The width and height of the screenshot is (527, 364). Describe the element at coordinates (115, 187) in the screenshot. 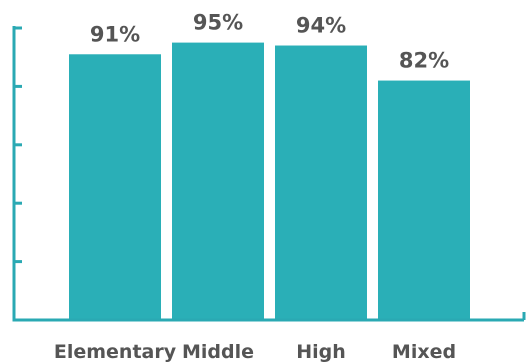

I see `bar-elementary` at that location.